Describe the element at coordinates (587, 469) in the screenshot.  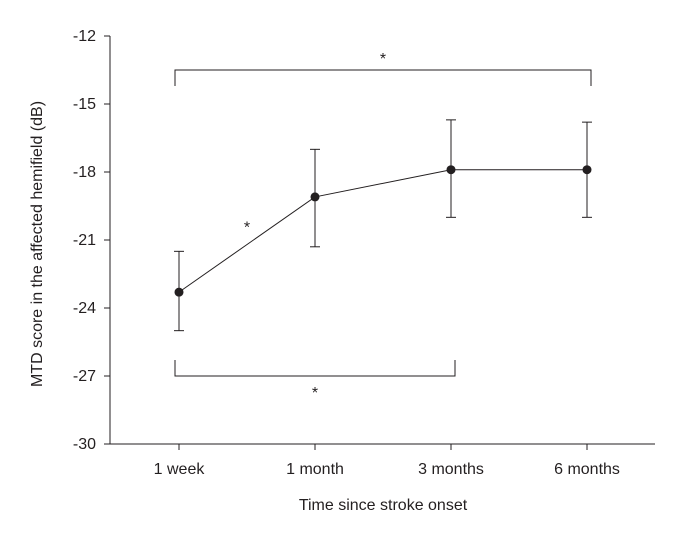
I see `x-tick-label: 6 months` at that location.